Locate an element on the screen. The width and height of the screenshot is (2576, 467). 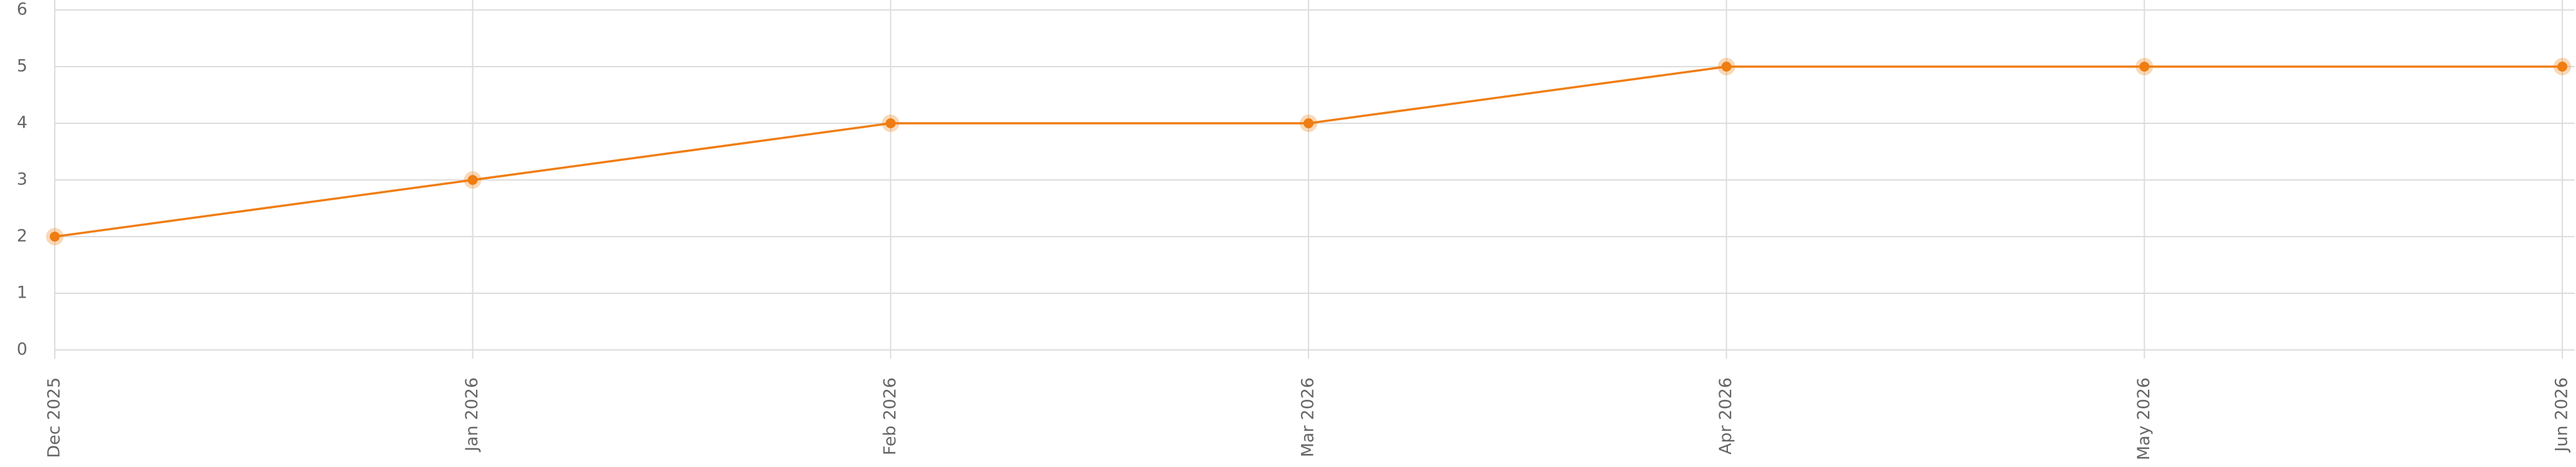
y-tick-label: 1 is located at coordinates (22, 293).